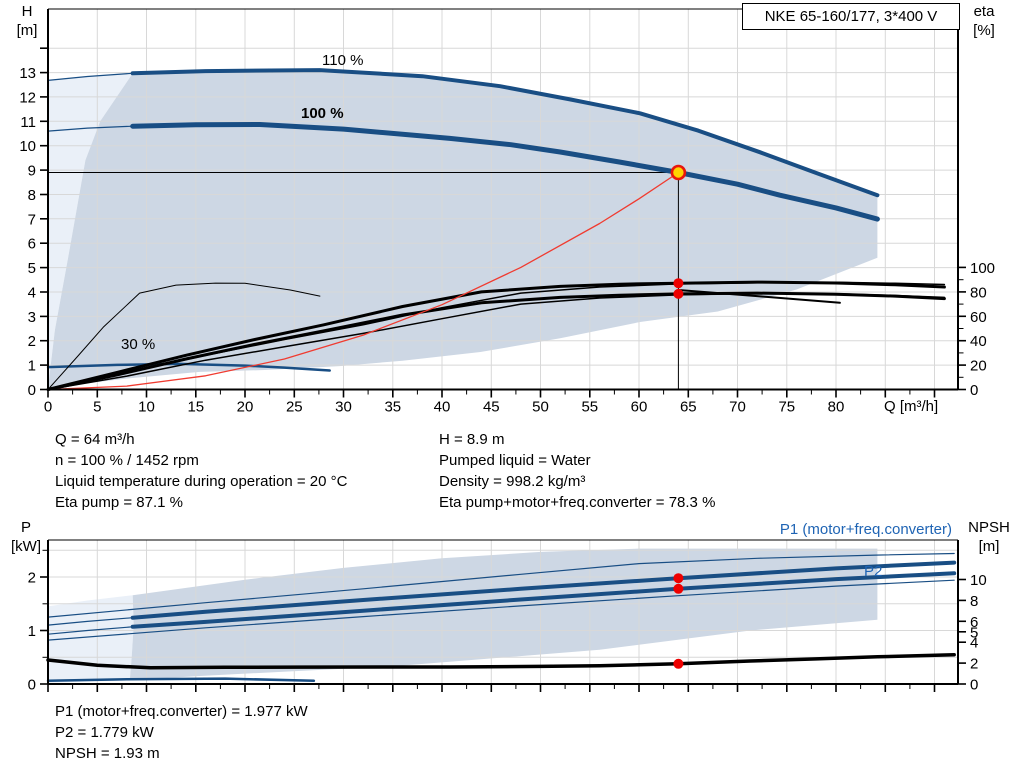  Describe the element at coordinates (589, 407) in the screenshot. I see `x-tick-label: 55` at that location.